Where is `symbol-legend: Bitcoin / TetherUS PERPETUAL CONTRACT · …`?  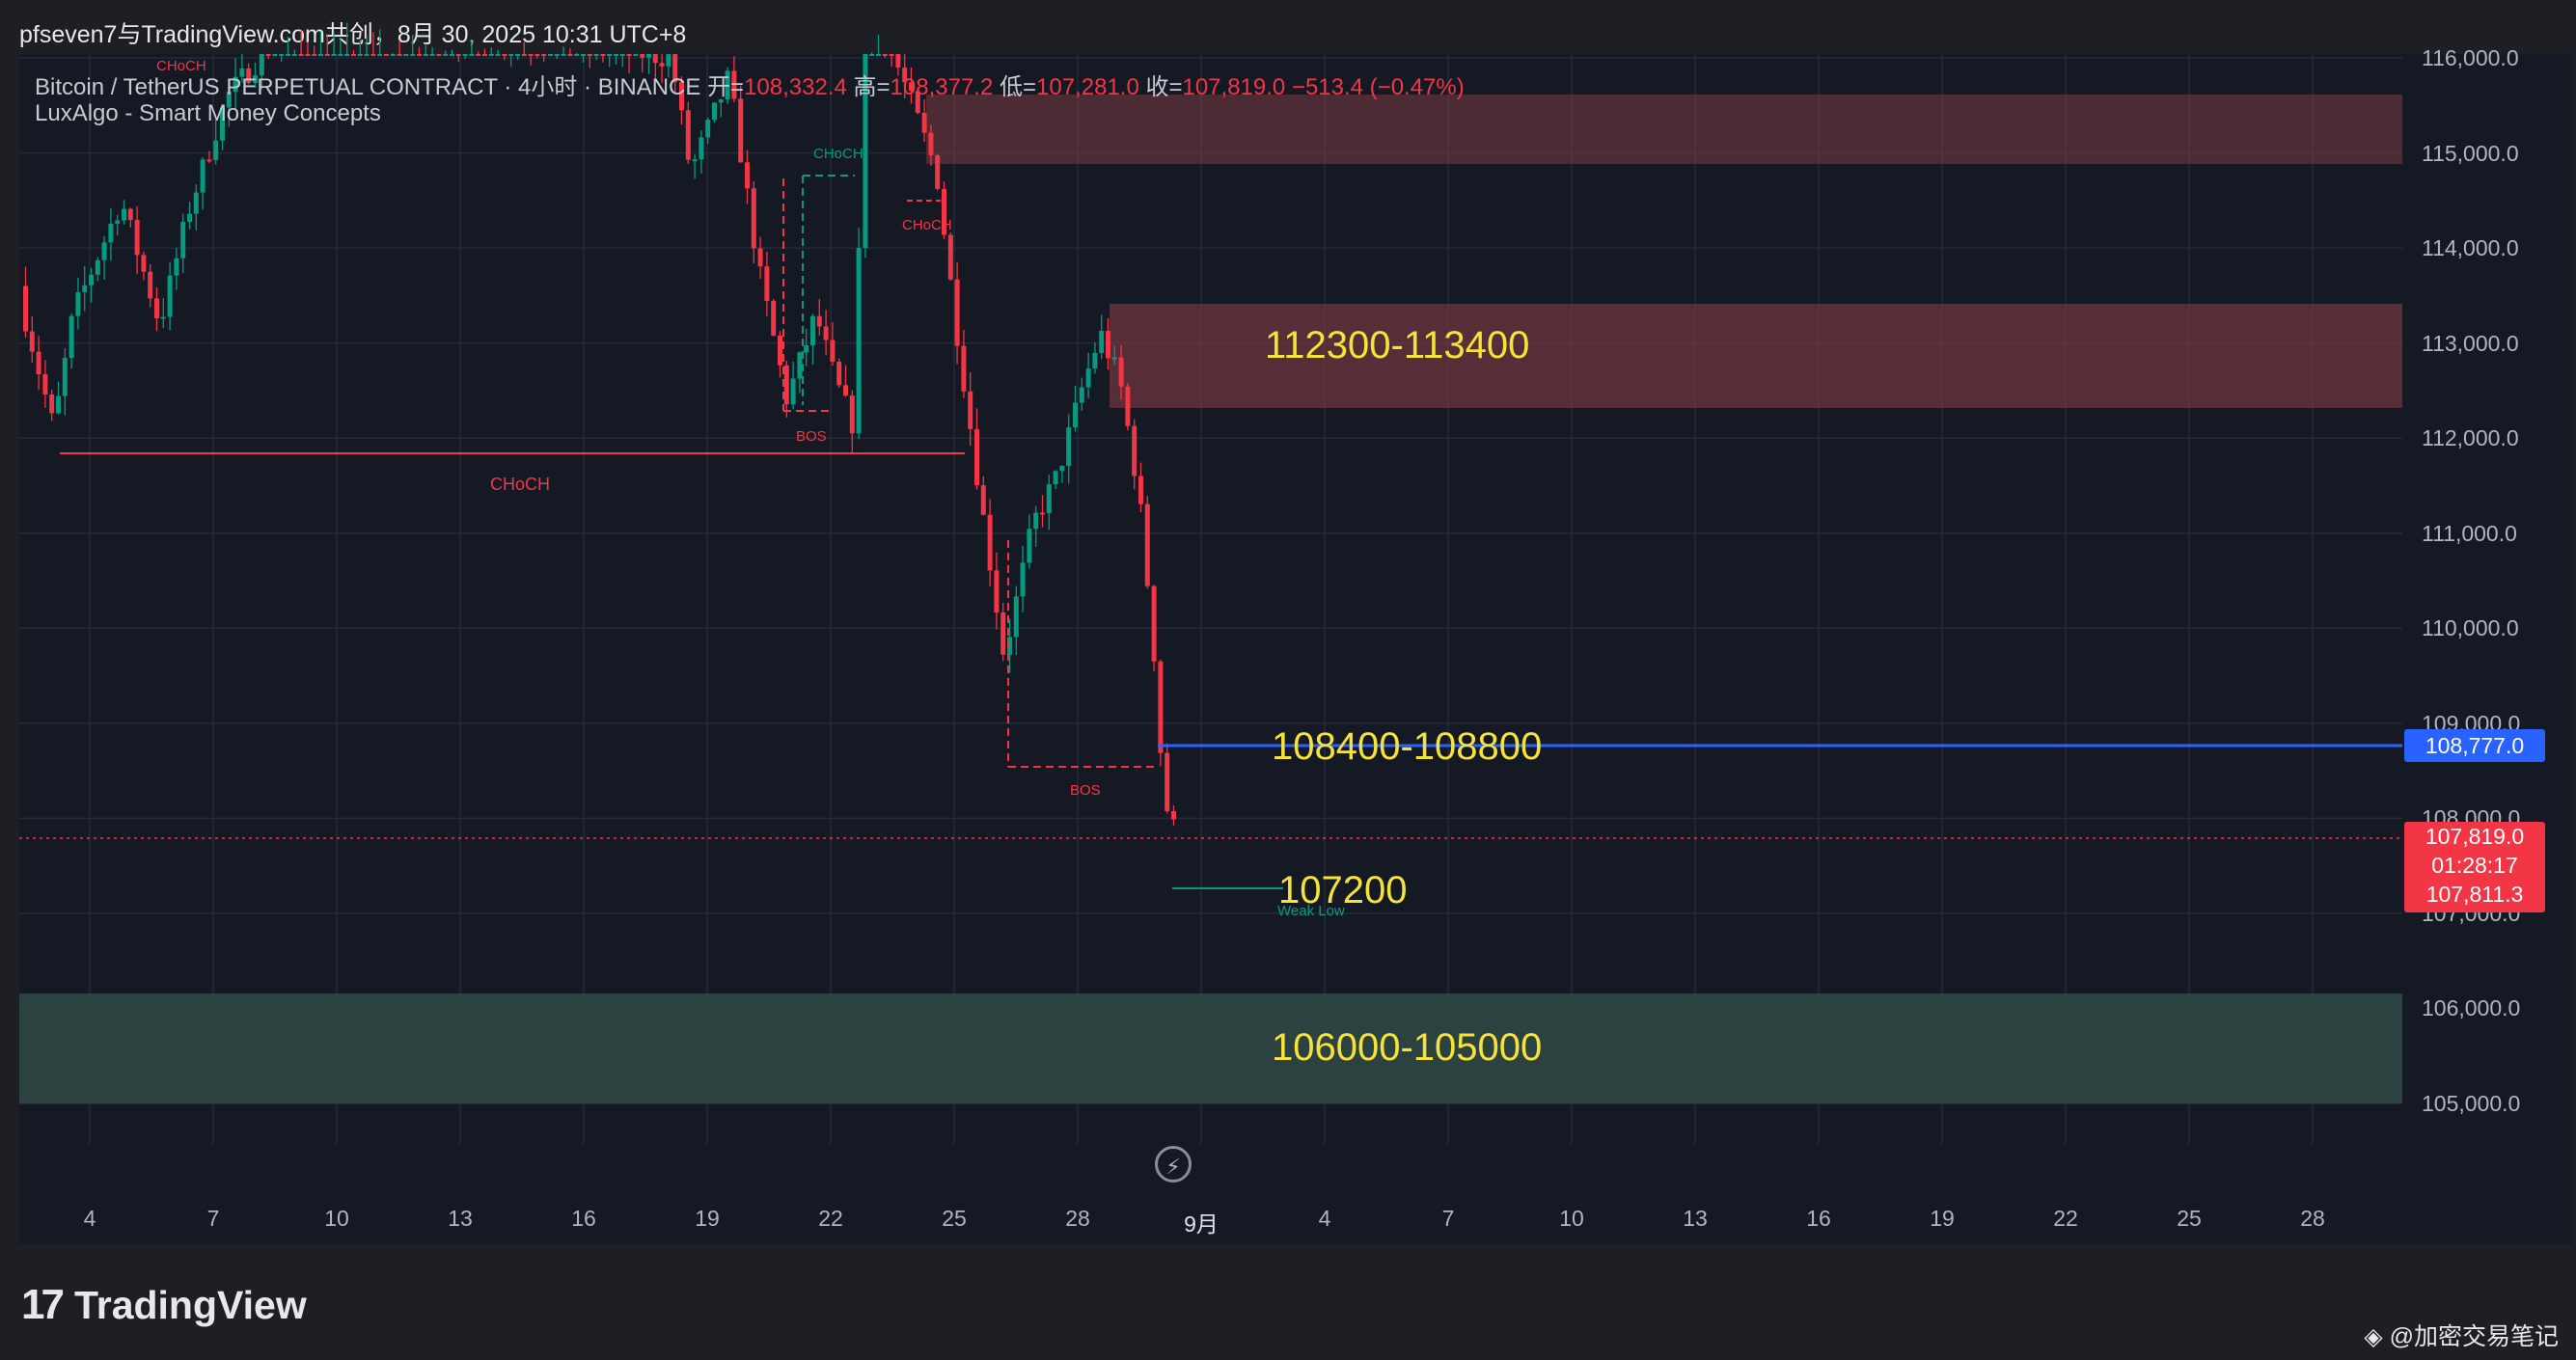 symbol-legend: Bitcoin / TetherUS PERPETUAL CONTRACT · … is located at coordinates (750, 84).